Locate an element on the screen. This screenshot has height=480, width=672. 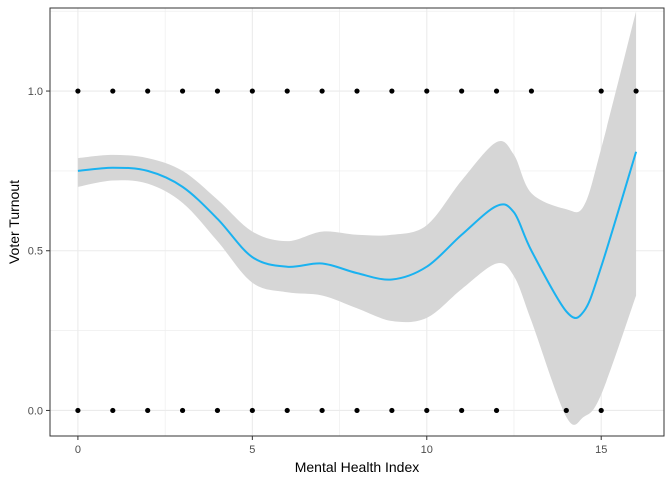
x-tick-label: 5 is located at coordinates (252, 450).